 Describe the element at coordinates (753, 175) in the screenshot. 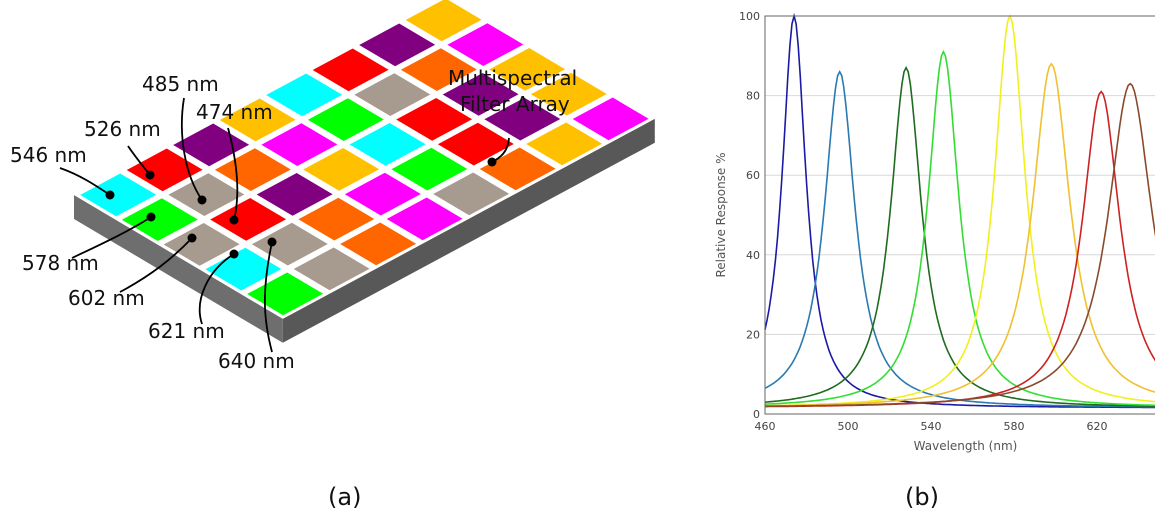

I see `y-tick-60: 60` at that location.